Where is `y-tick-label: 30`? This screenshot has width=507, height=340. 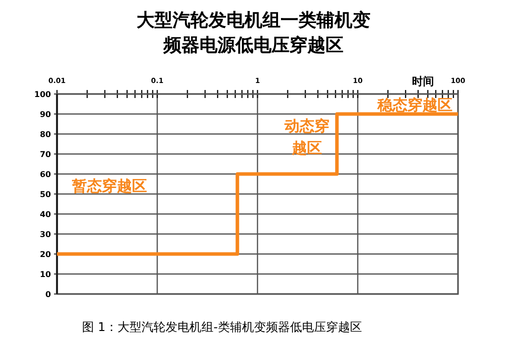
y-tick-label: 30 is located at coordinates (46, 234).